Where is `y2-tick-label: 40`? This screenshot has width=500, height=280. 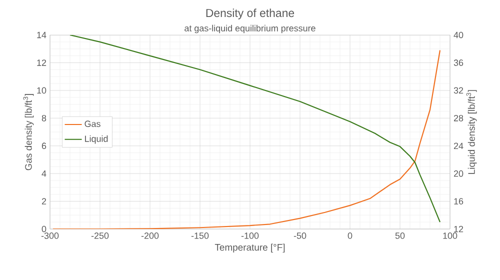 y2-tick-label: 40 is located at coordinates (459, 35).